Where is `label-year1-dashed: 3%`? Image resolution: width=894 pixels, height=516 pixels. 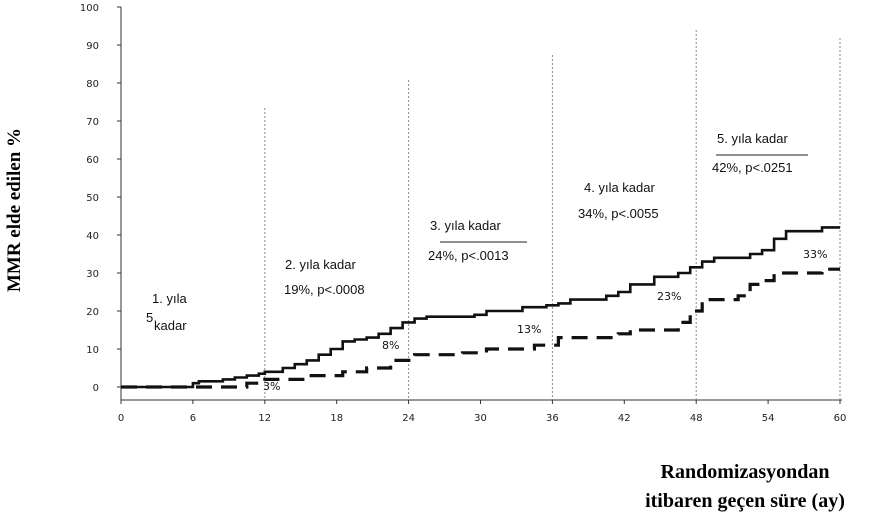 label-year1-dashed: 3% is located at coordinates (271, 386).